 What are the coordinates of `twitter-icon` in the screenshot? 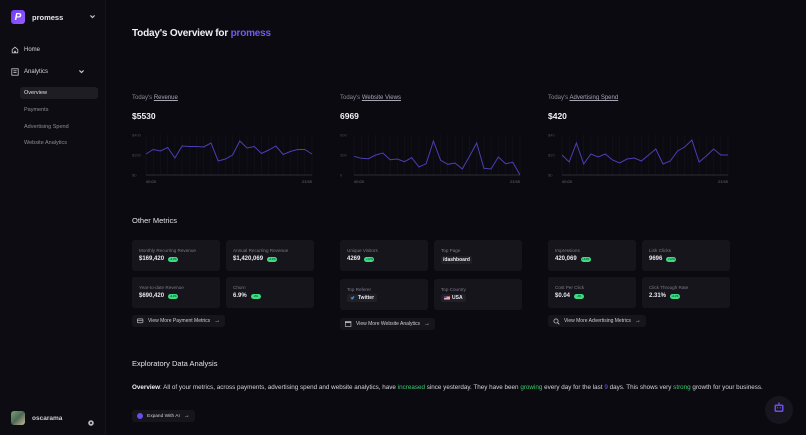 It's located at (352, 298).